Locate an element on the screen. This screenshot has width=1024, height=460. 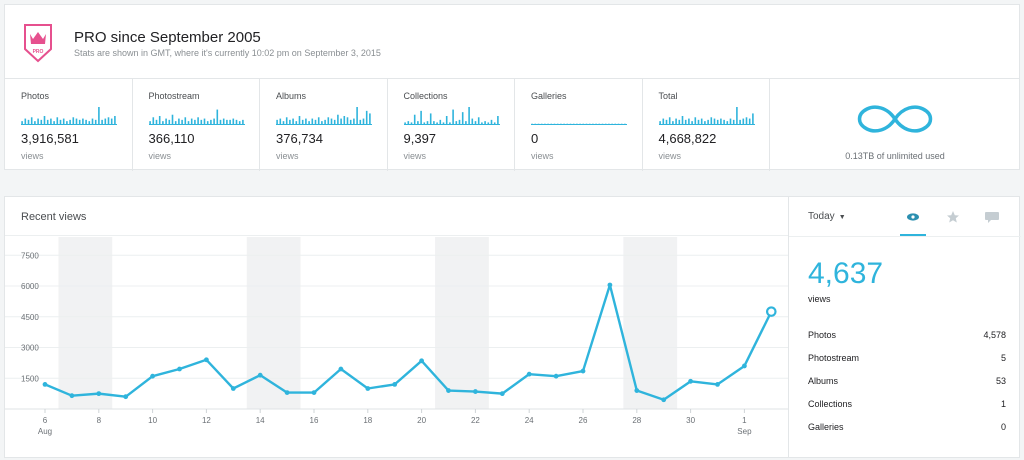
weekend-band is located at coordinates (85, 323).